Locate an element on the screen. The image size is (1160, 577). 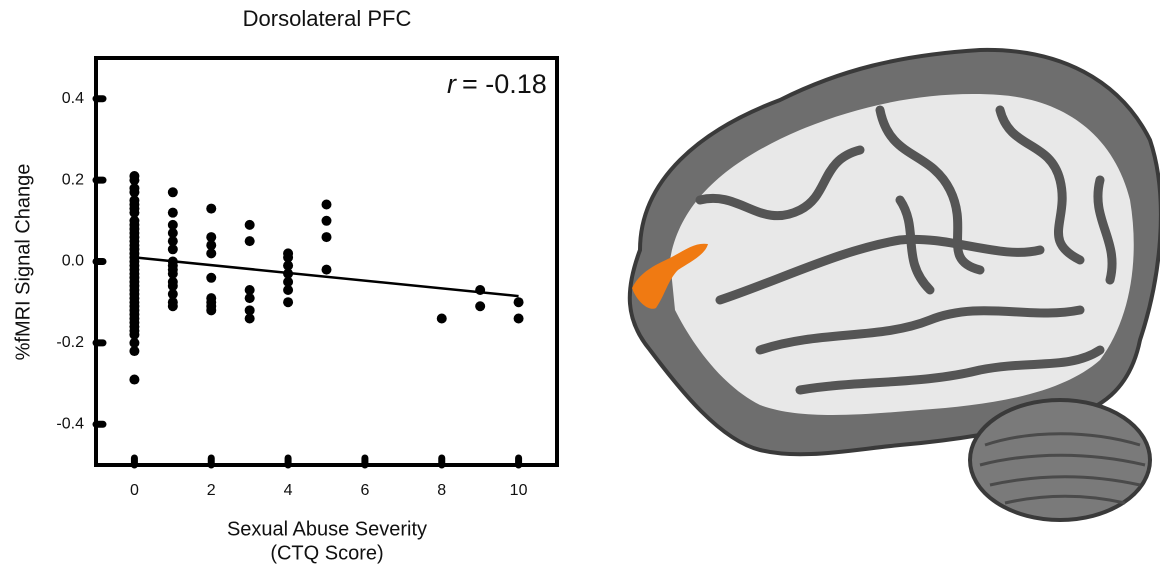
chart-title: Dorsolateral PFC is located at coordinates (327, 18).